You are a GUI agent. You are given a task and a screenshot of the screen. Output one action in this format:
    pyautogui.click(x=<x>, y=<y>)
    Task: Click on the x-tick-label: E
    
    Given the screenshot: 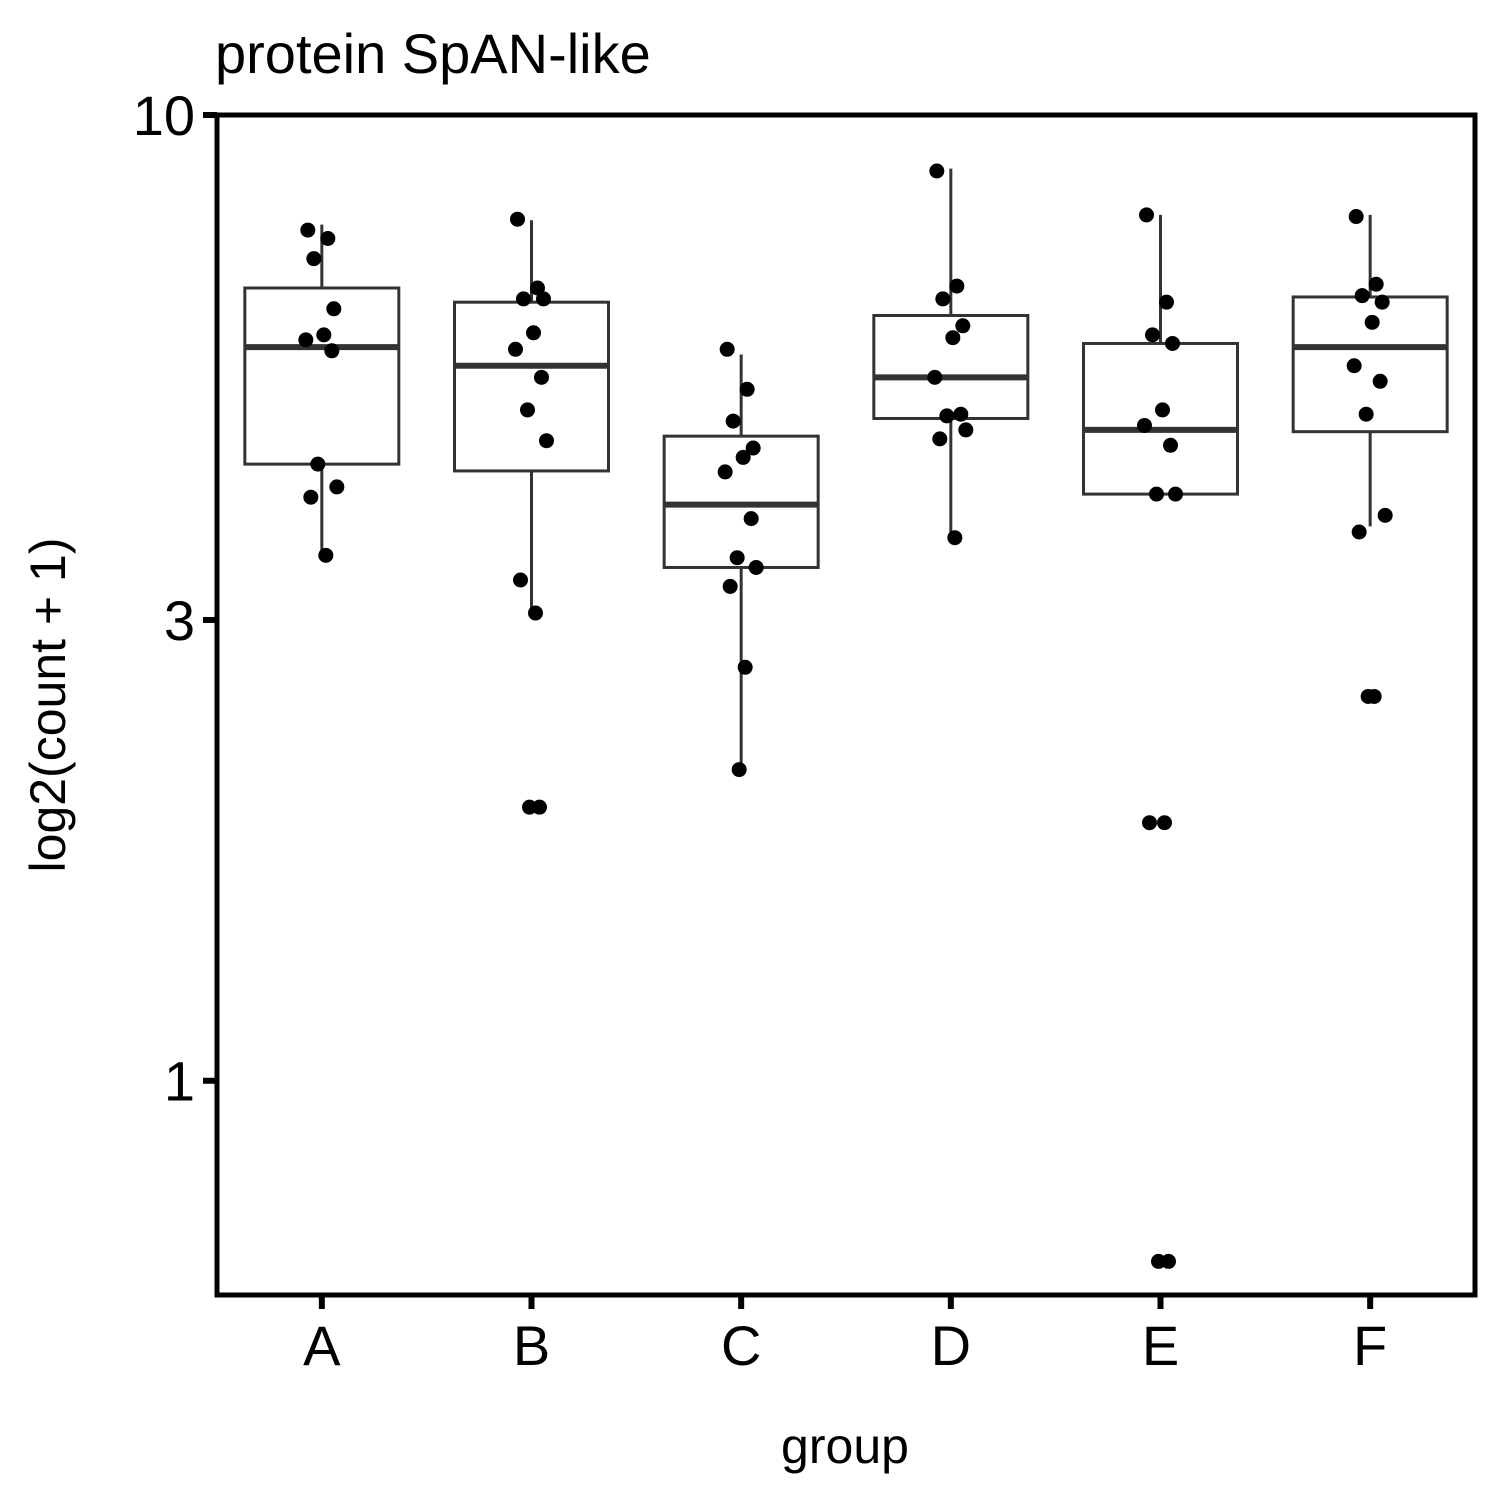 What is the action you would take?
    pyautogui.click(x=1160, y=1345)
    